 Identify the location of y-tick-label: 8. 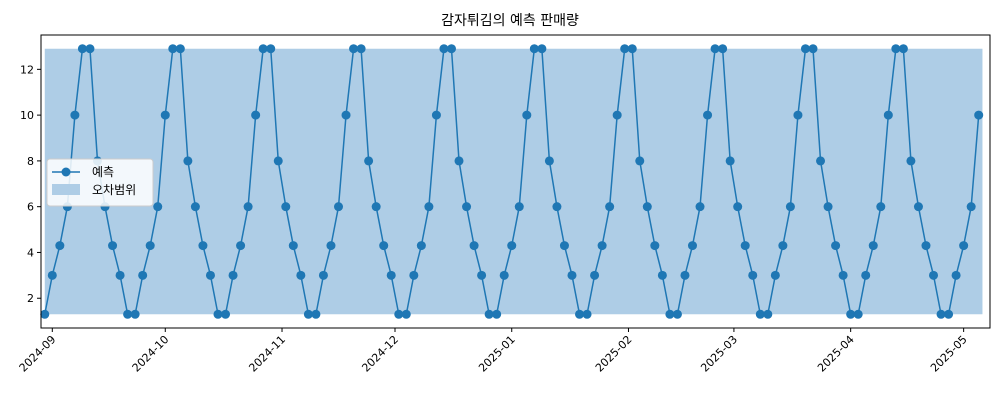
(30, 161).